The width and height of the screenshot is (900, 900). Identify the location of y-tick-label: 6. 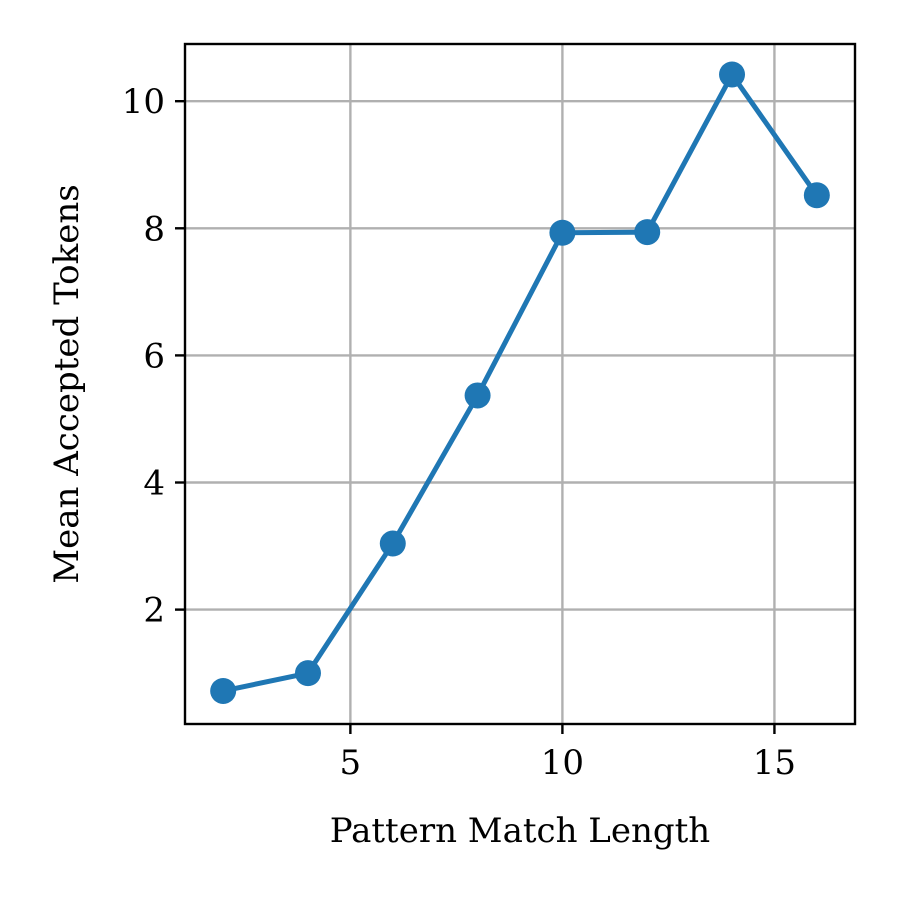
(154, 356).